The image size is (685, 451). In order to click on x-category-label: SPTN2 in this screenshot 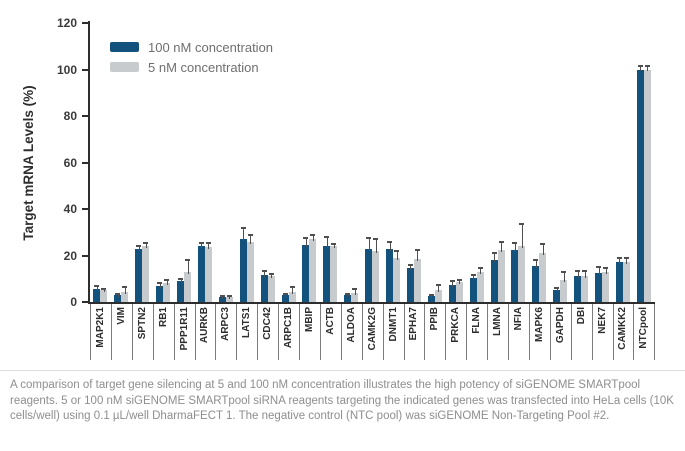, I will do `click(142, 323)`.